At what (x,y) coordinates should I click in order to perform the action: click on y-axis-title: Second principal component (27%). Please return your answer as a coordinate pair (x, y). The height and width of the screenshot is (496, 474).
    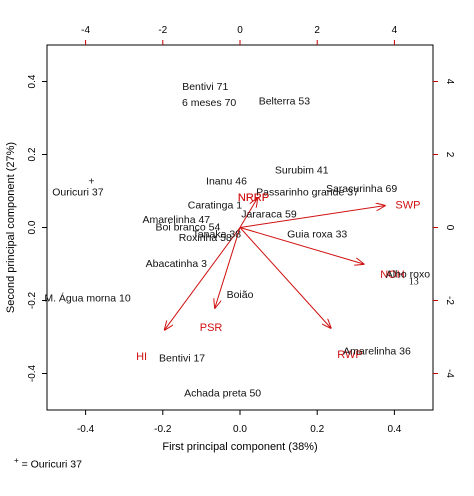
    Looking at the image, I should click on (11, 227).